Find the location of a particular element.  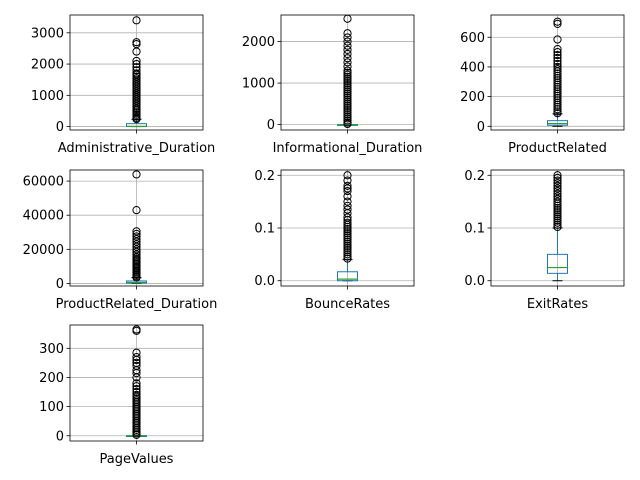

subplot-ProductRelated: 0 200 400 600 ProductRelated is located at coordinates (542, 85).